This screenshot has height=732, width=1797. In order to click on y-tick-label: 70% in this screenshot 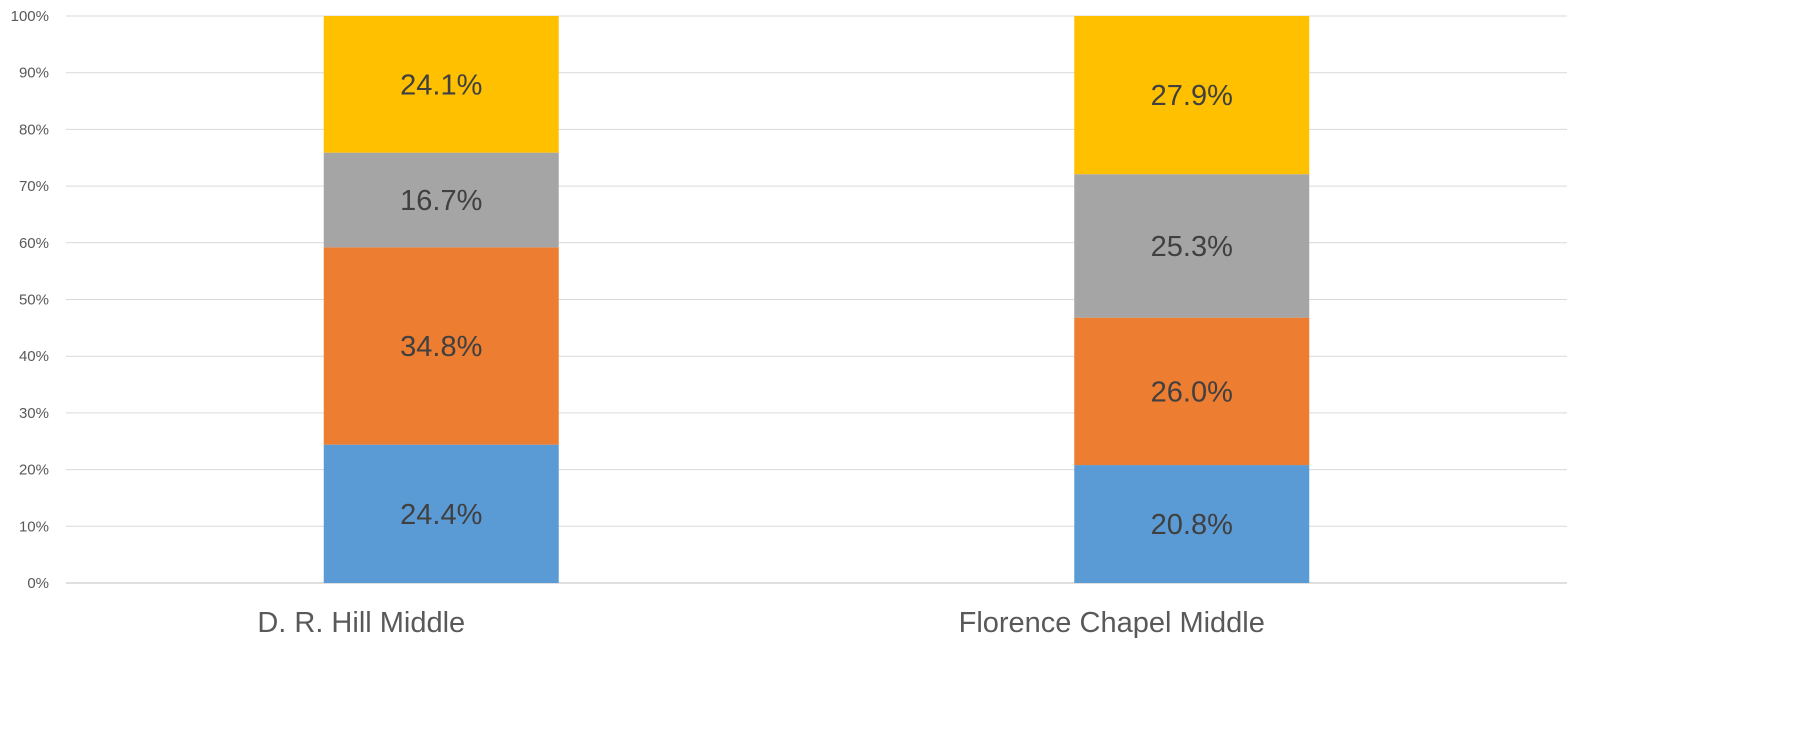, I will do `click(34, 186)`.